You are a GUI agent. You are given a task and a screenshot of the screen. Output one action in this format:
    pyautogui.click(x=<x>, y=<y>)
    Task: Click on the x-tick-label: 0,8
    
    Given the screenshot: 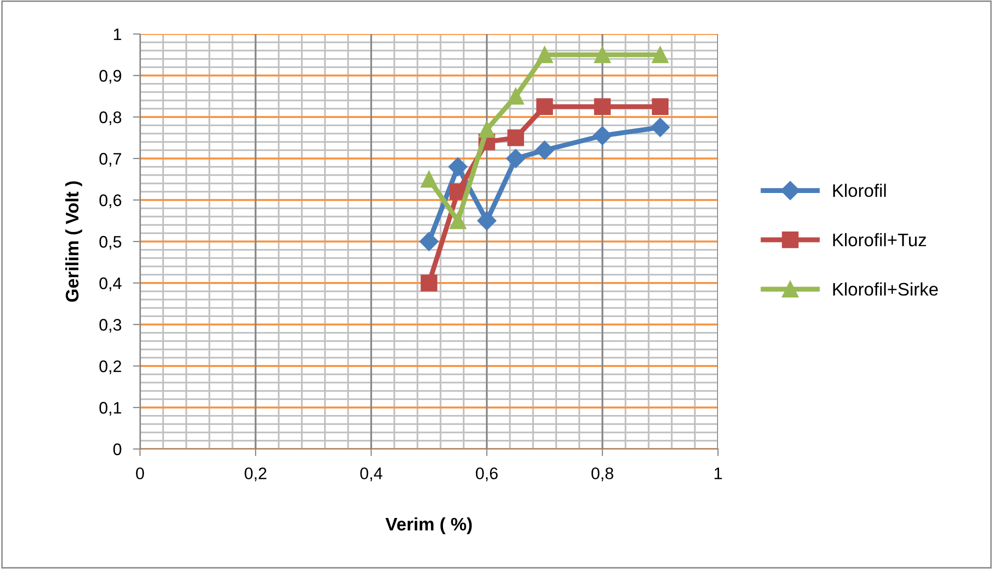 What is the action you would take?
    pyautogui.click(x=602, y=474)
    